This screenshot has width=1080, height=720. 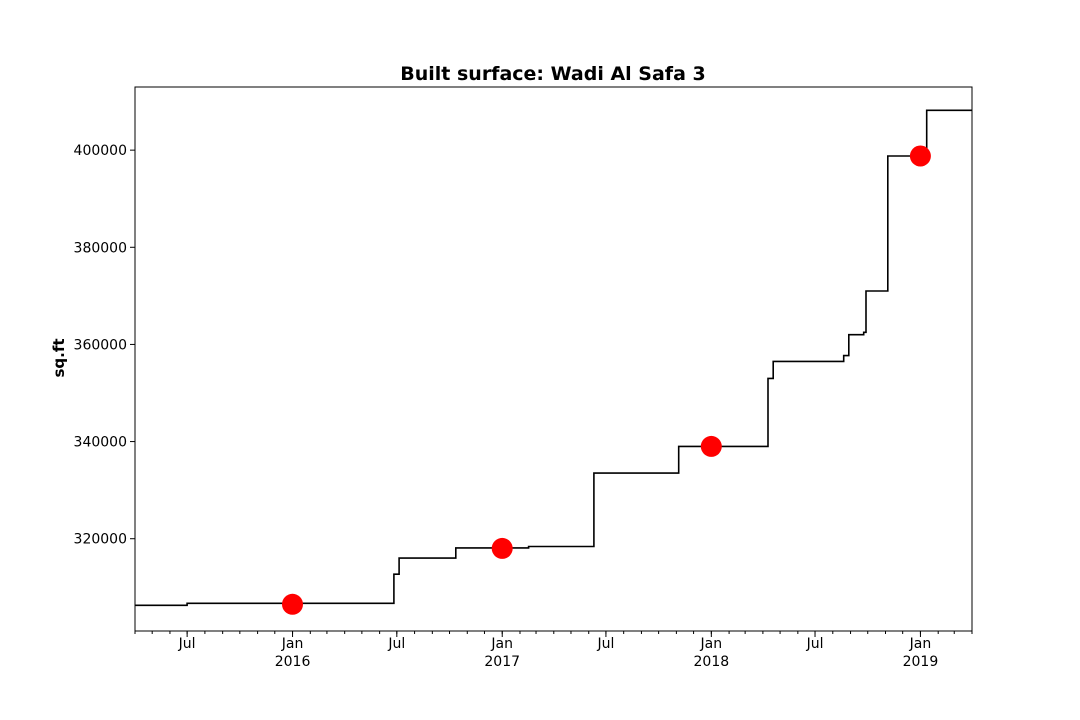 I want to click on x-tick-label-0: Jul, so click(x=187, y=644).